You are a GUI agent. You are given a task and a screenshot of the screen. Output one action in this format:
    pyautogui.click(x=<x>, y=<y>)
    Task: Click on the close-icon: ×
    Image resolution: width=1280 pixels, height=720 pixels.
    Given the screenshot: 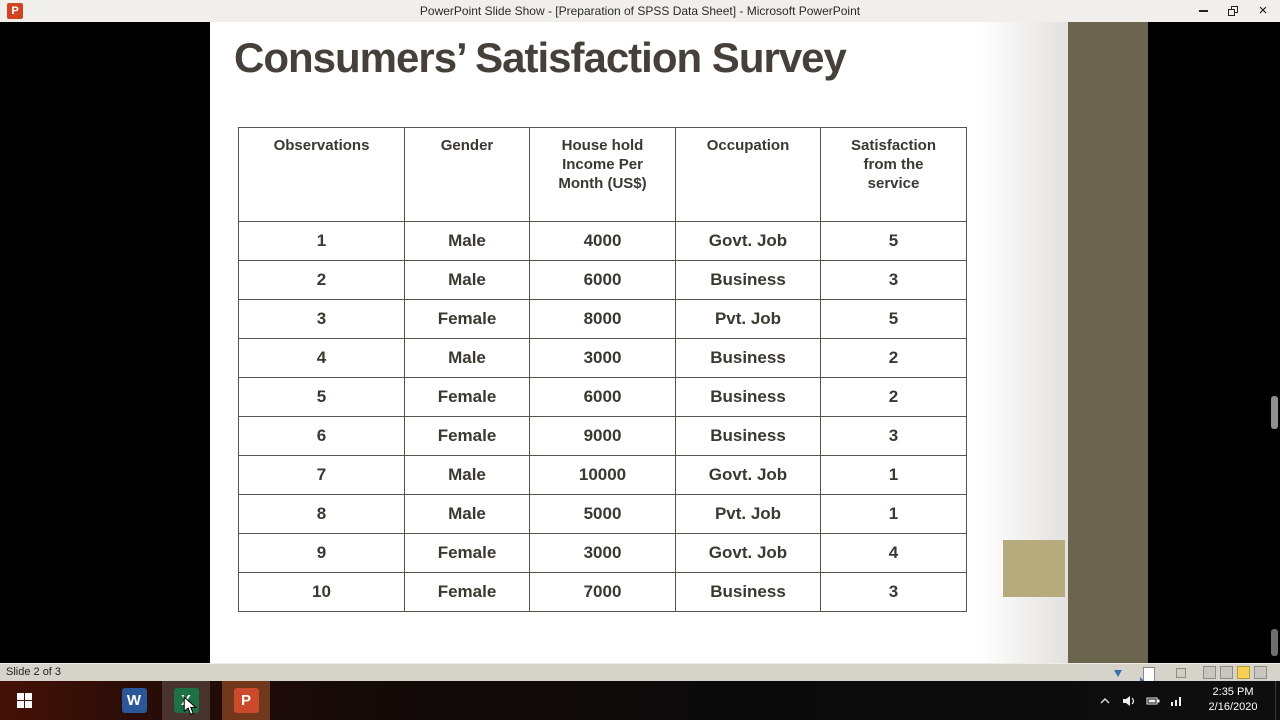 What is the action you would take?
    pyautogui.click(x=1263, y=10)
    